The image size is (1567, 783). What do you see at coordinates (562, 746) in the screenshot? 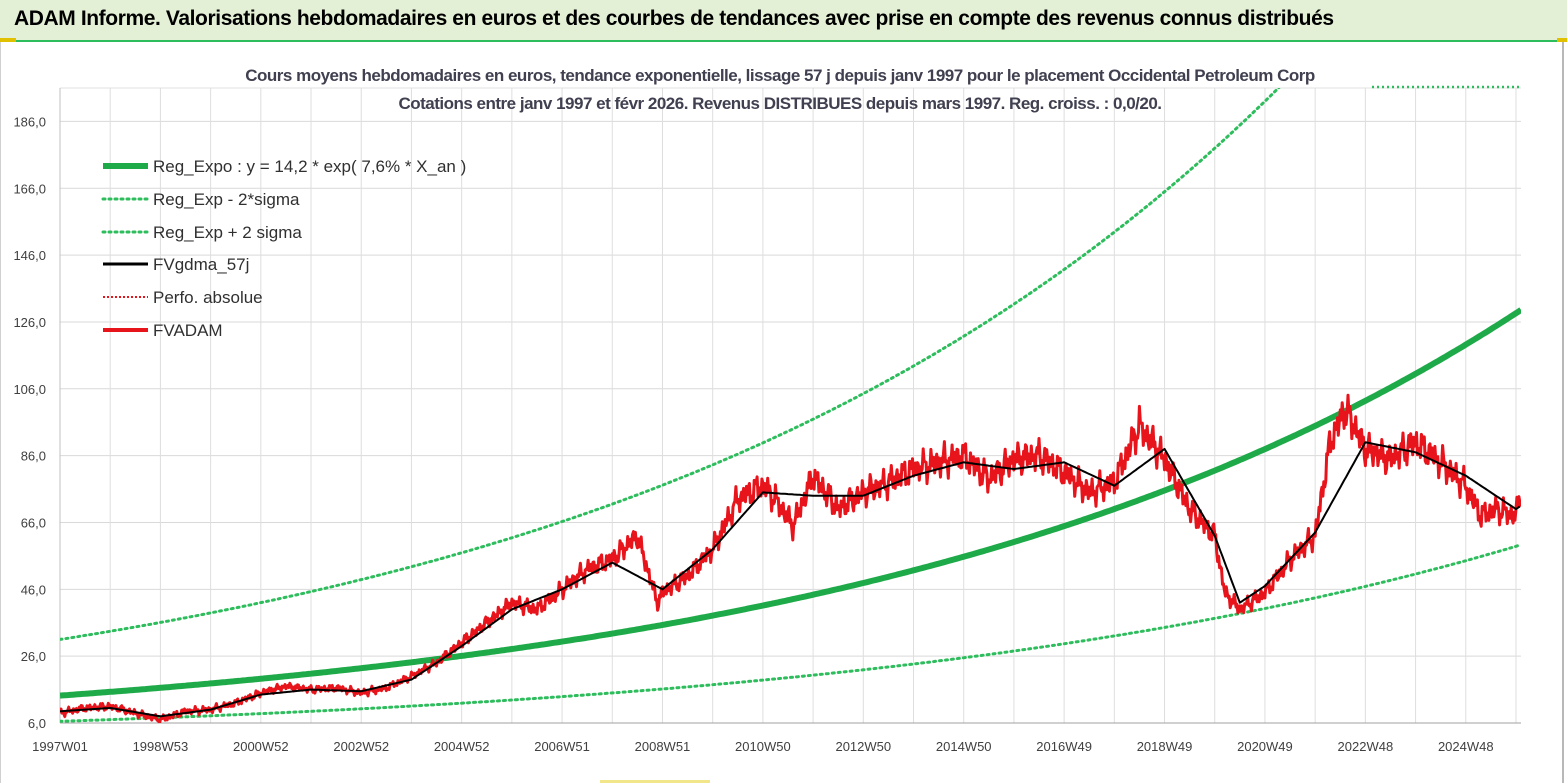
I see `x-tick-label: 2006W51` at bounding box center [562, 746].